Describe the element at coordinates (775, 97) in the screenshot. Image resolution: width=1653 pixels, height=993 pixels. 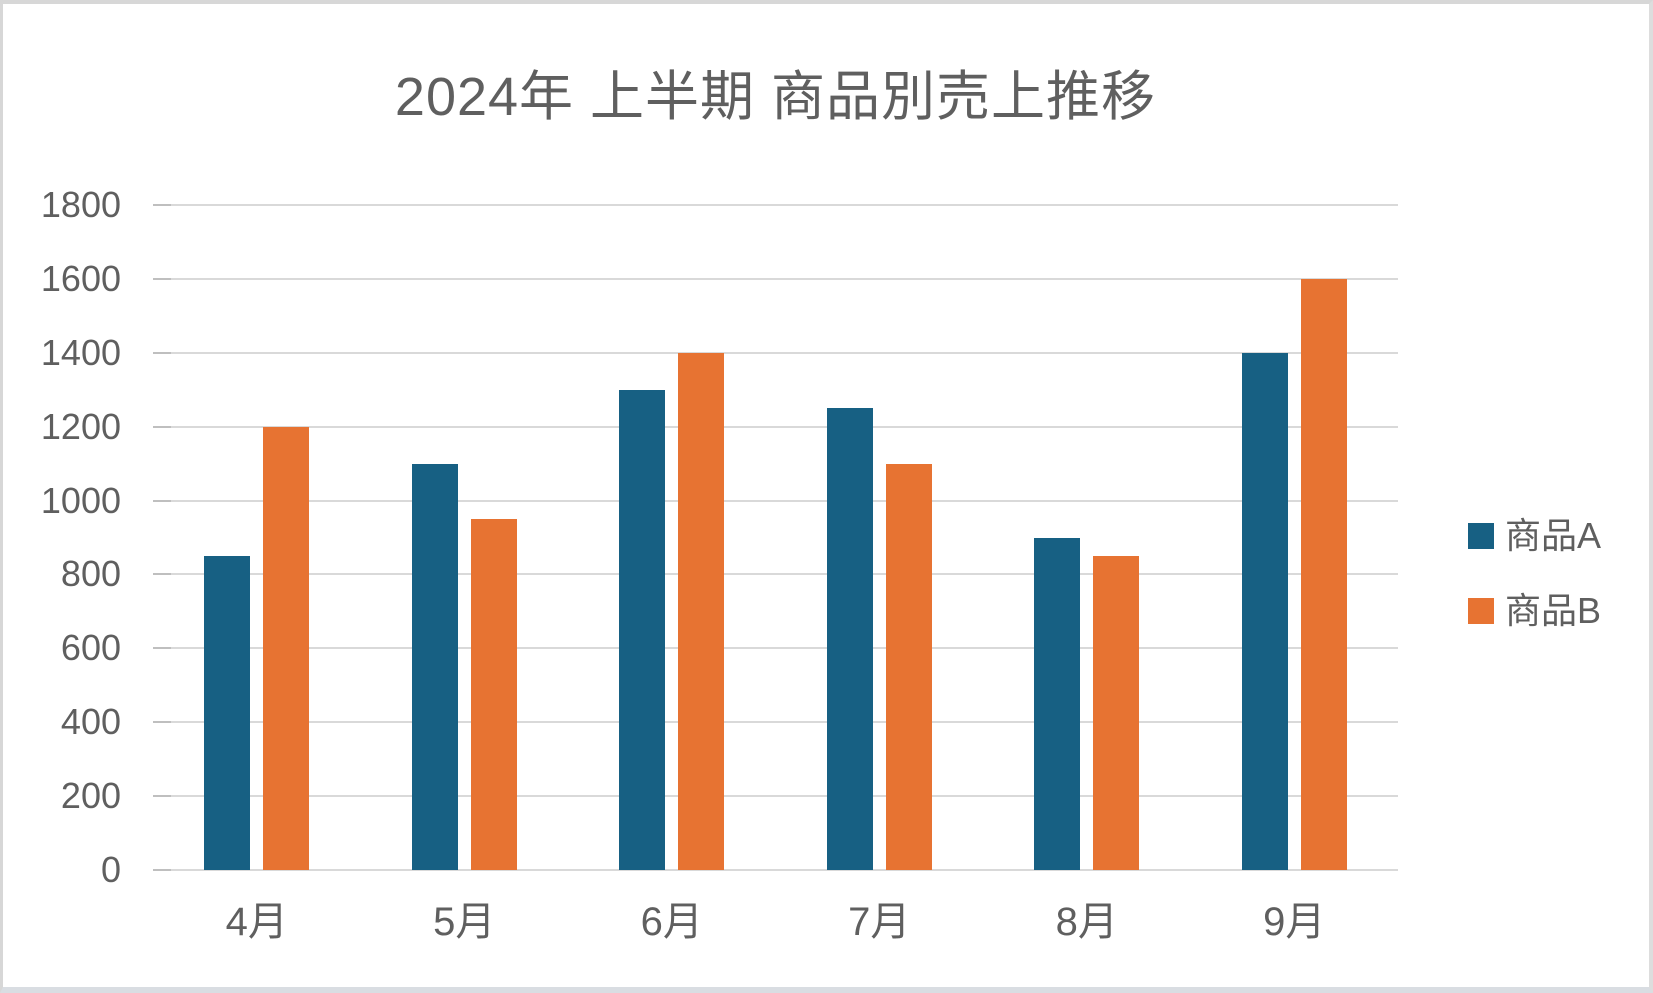
I see `chart-title: 2024年 上半期 商品別売上推移` at that location.